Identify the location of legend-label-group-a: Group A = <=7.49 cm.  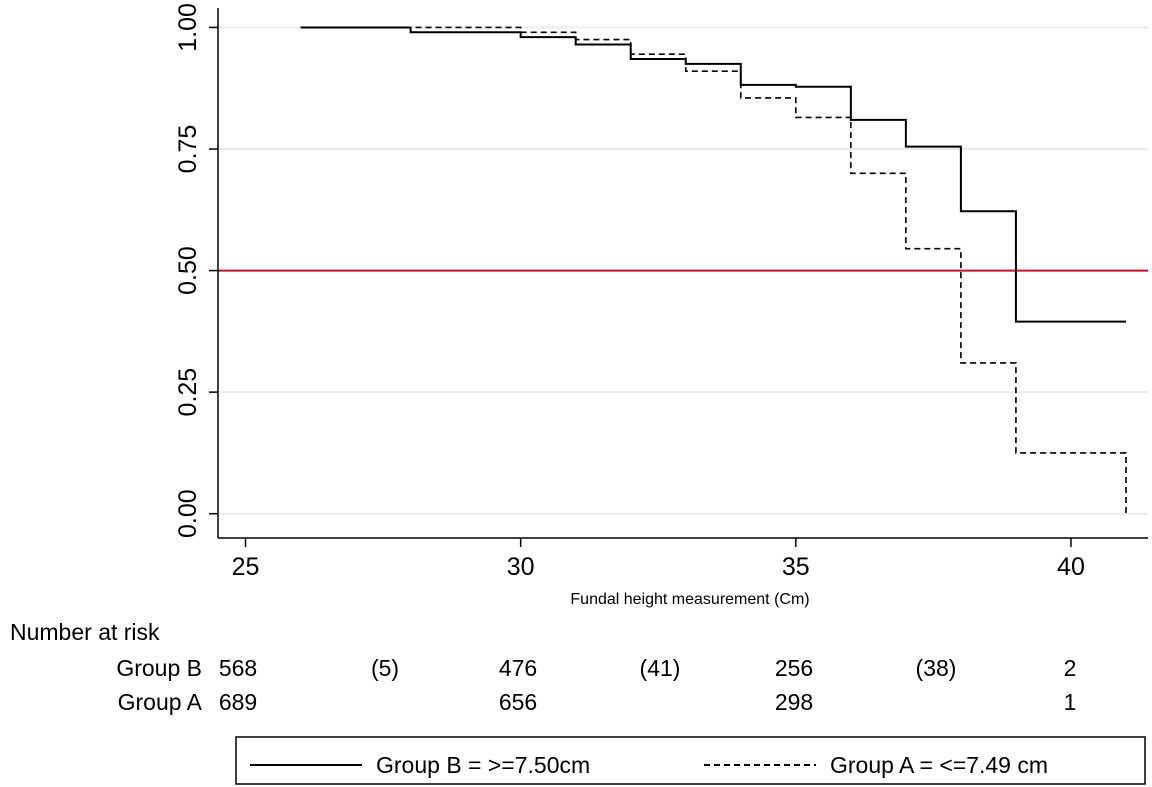
(939, 765).